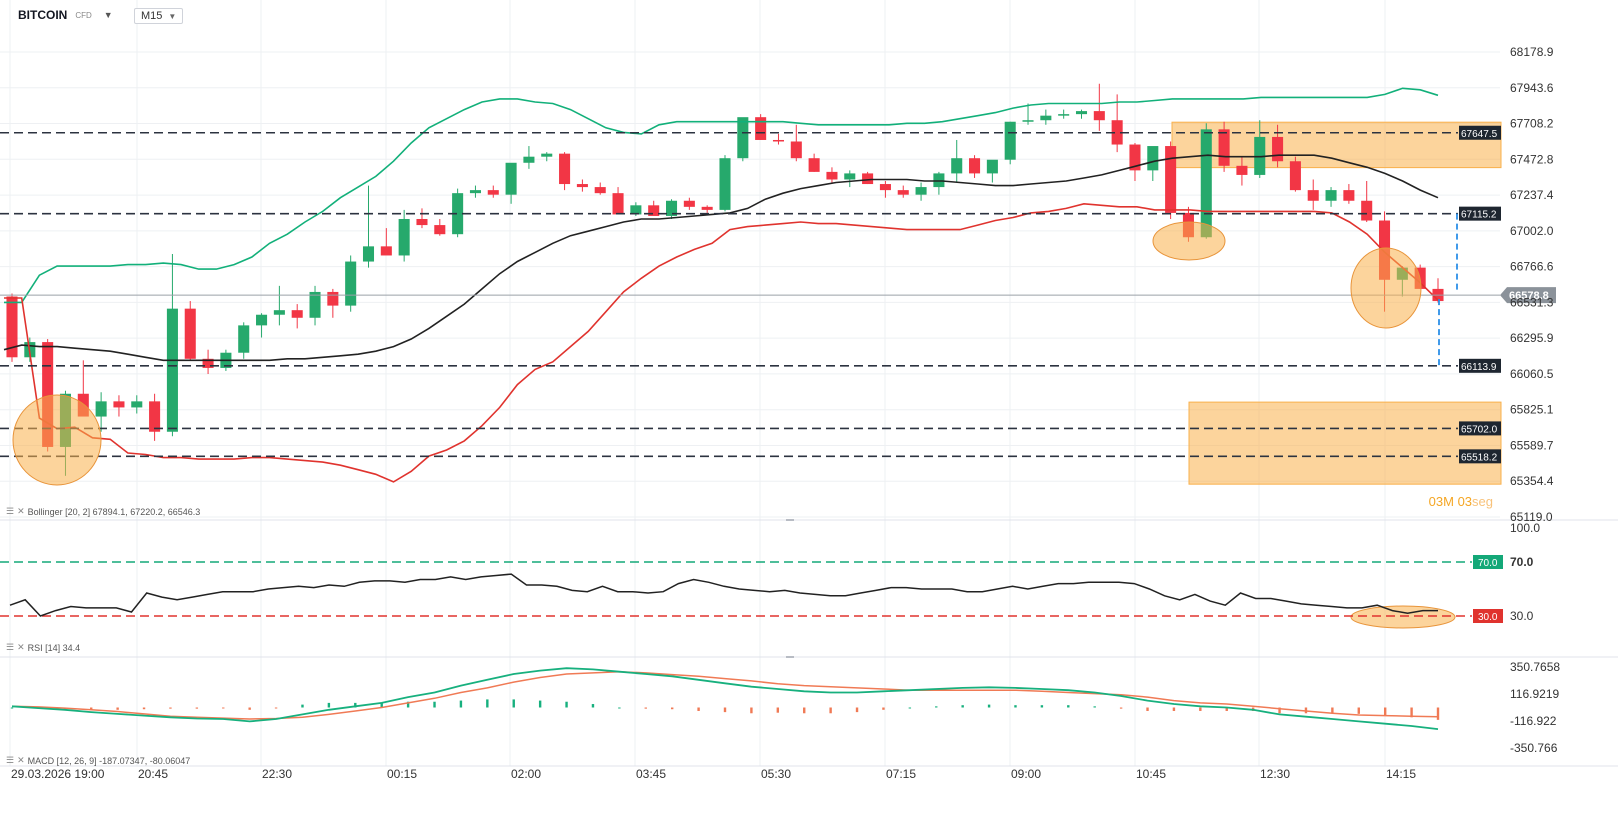  What do you see at coordinates (1532, 338) in the screenshot?
I see `price-axis-label: 66295.9` at bounding box center [1532, 338].